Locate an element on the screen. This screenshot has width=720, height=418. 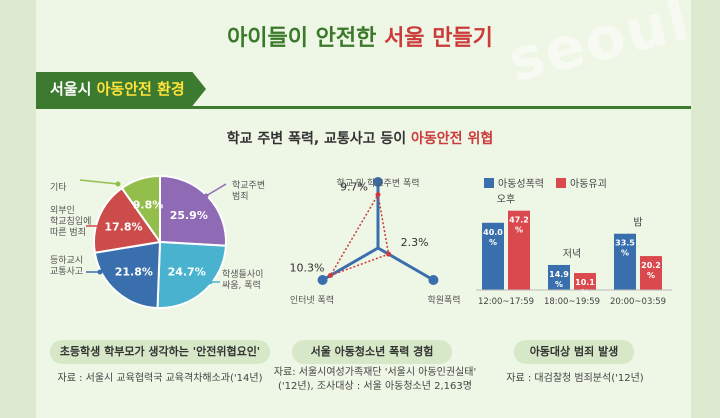
bar-value-label: 47.2% is located at coordinates (519, 225).